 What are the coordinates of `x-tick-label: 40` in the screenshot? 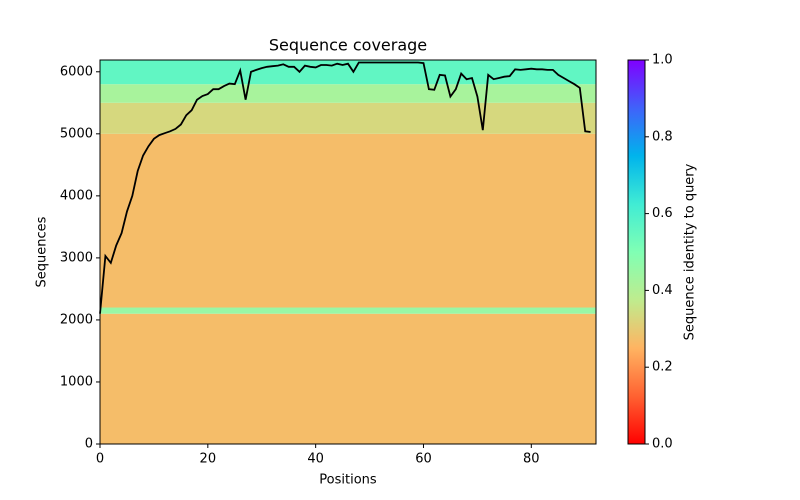 It's located at (315, 459).